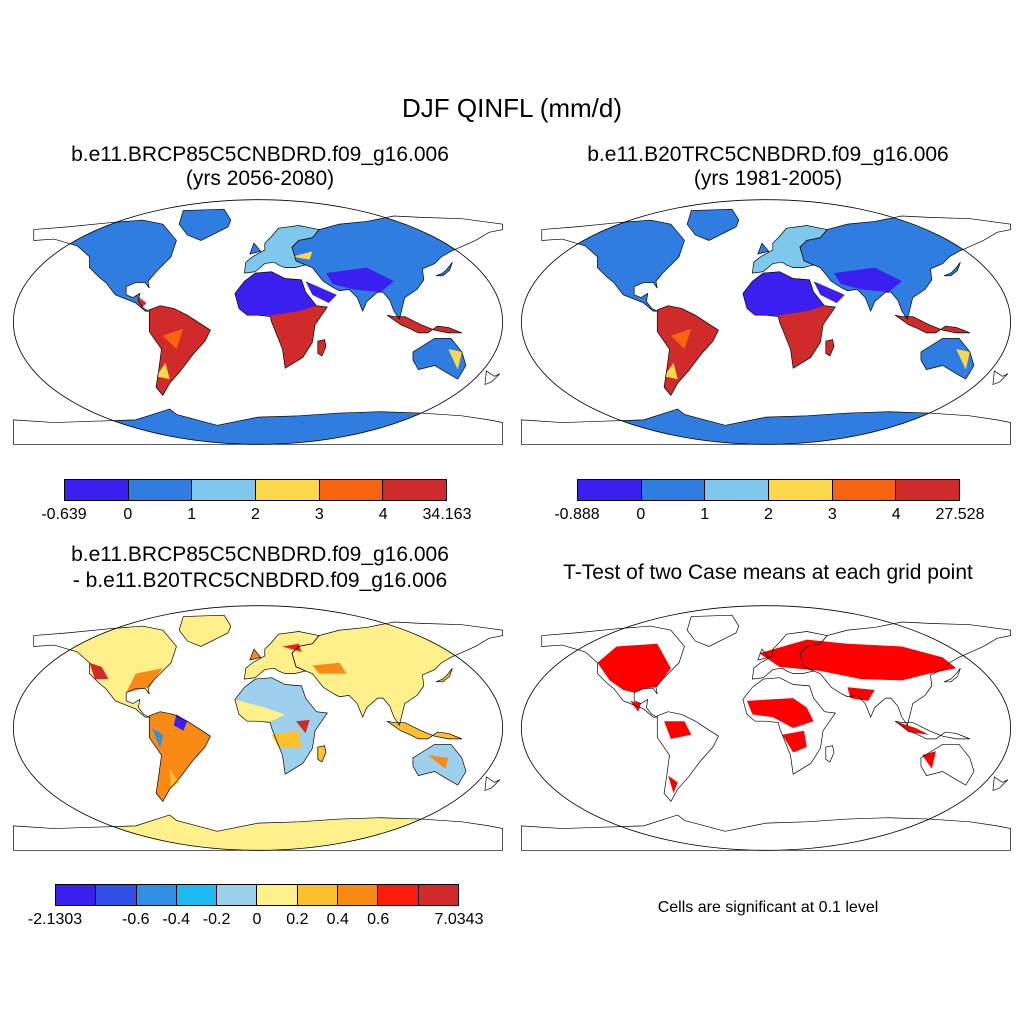 The height and width of the screenshot is (1024, 1024). I want to click on colorbar-difference, so click(257, 895).